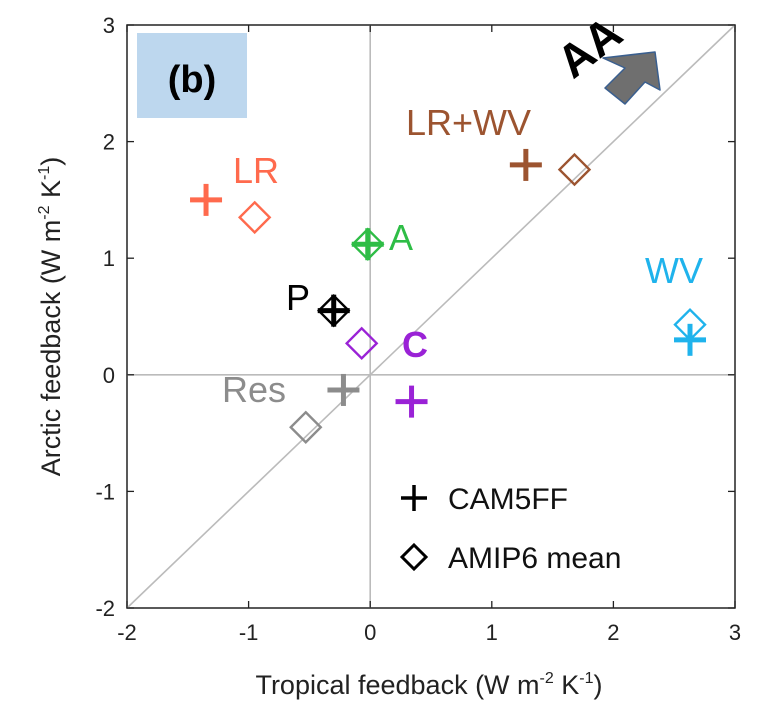 The width and height of the screenshot is (761, 704). I want to click on legend-label-amip6: AMIP6 mean, so click(534, 558).